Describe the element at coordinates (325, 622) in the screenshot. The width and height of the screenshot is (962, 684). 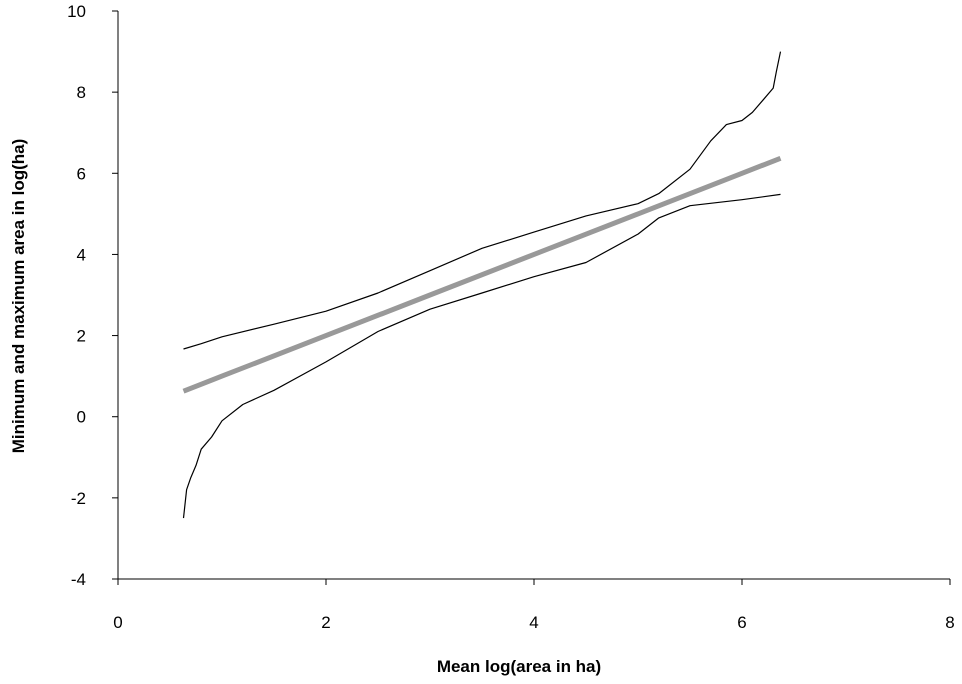
I see `x-tick-label: 2` at that location.